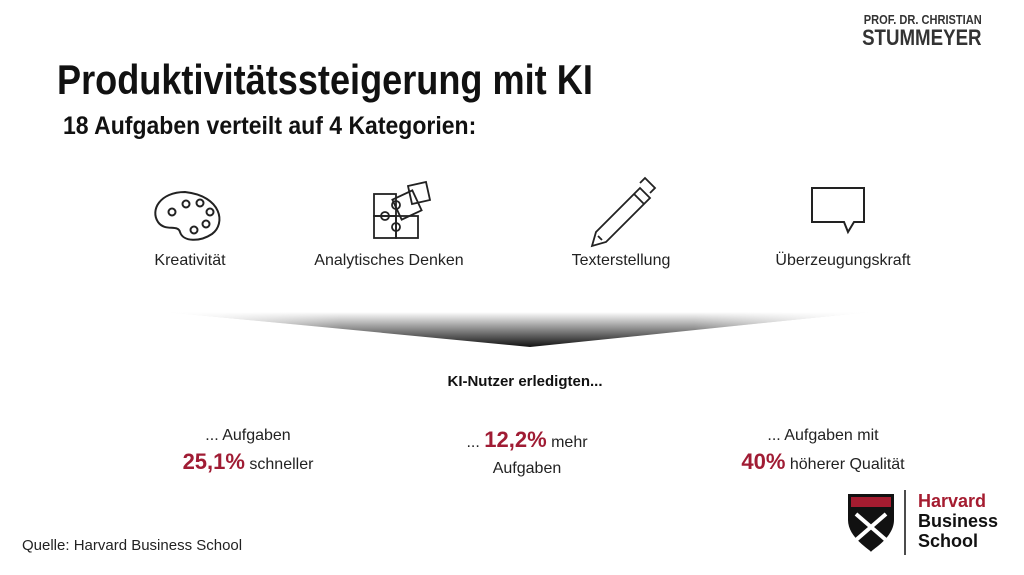  I want to click on palette-icon, so click(187, 215).